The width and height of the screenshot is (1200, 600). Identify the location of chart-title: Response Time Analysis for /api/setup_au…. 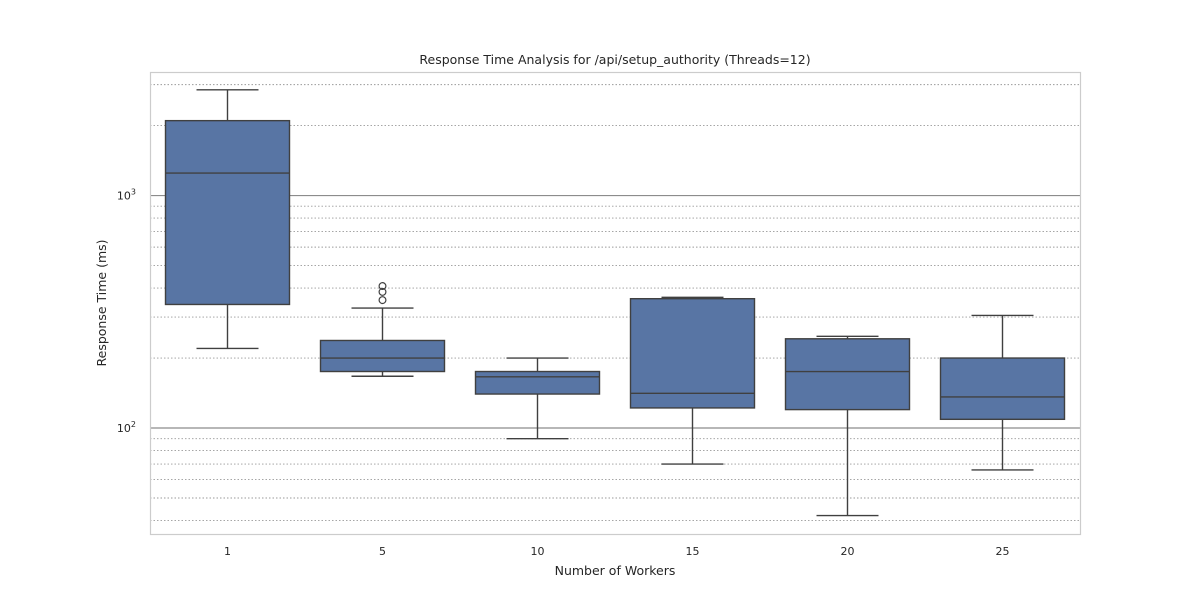
(614, 59).